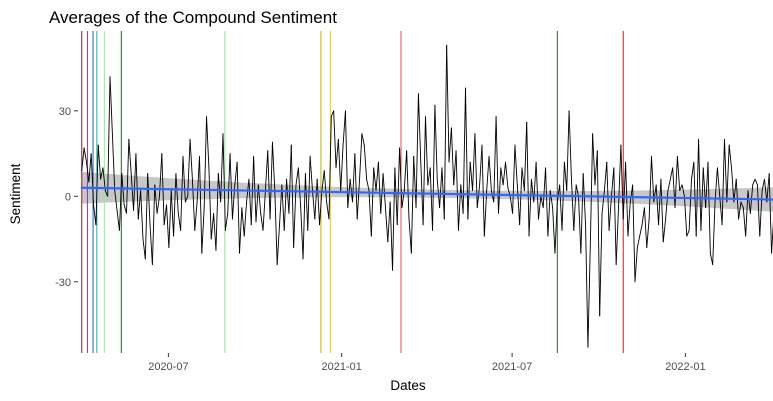 Image resolution: width=773 pixels, height=401 pixels. I want to click on chart-title: Averages of the Compound Sentiment, so click(193, 17).